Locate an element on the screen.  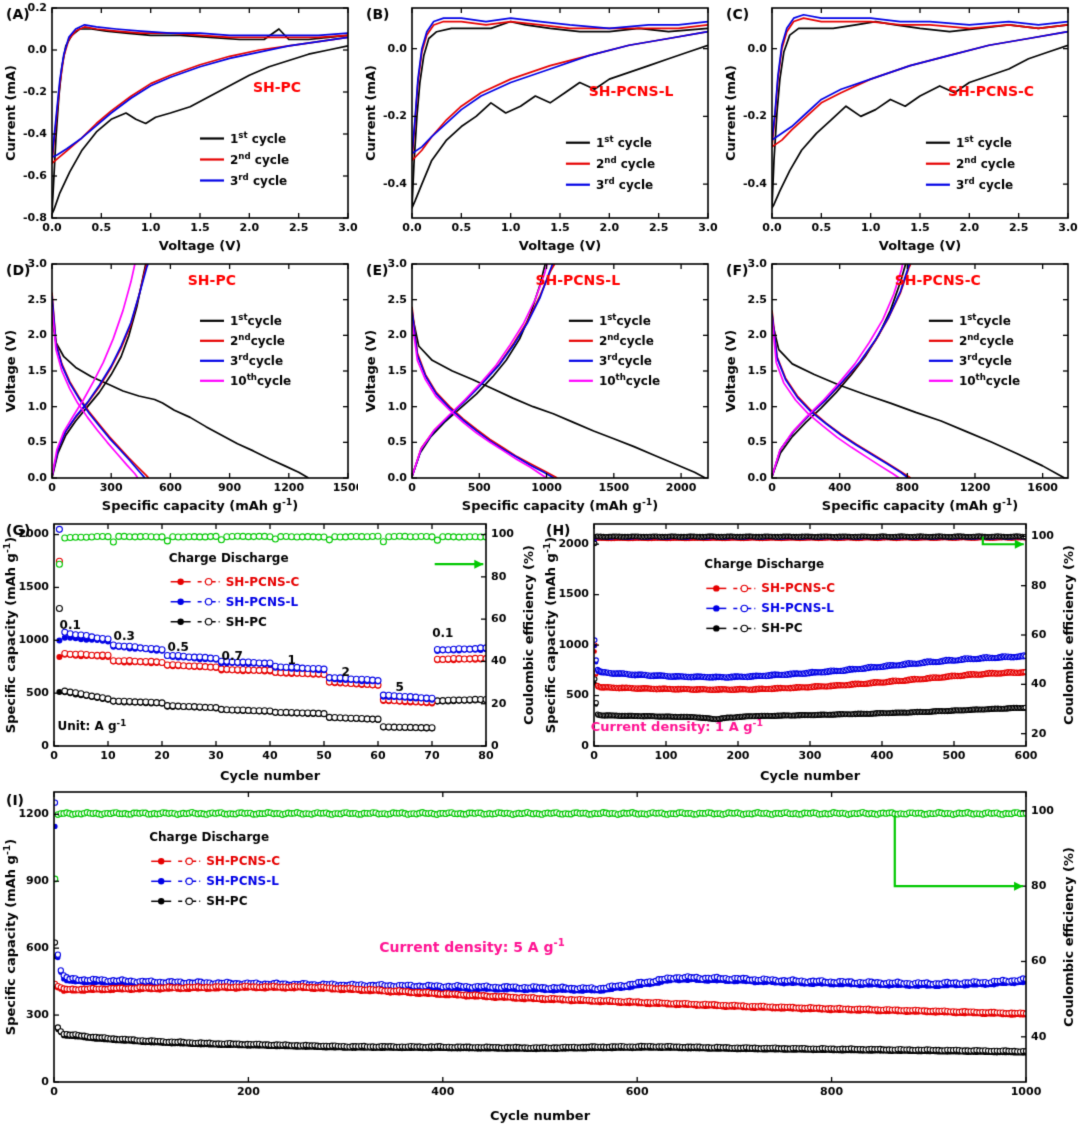
panel-e-profiles-sh-pcns-l is located at coordinates (540, 387).